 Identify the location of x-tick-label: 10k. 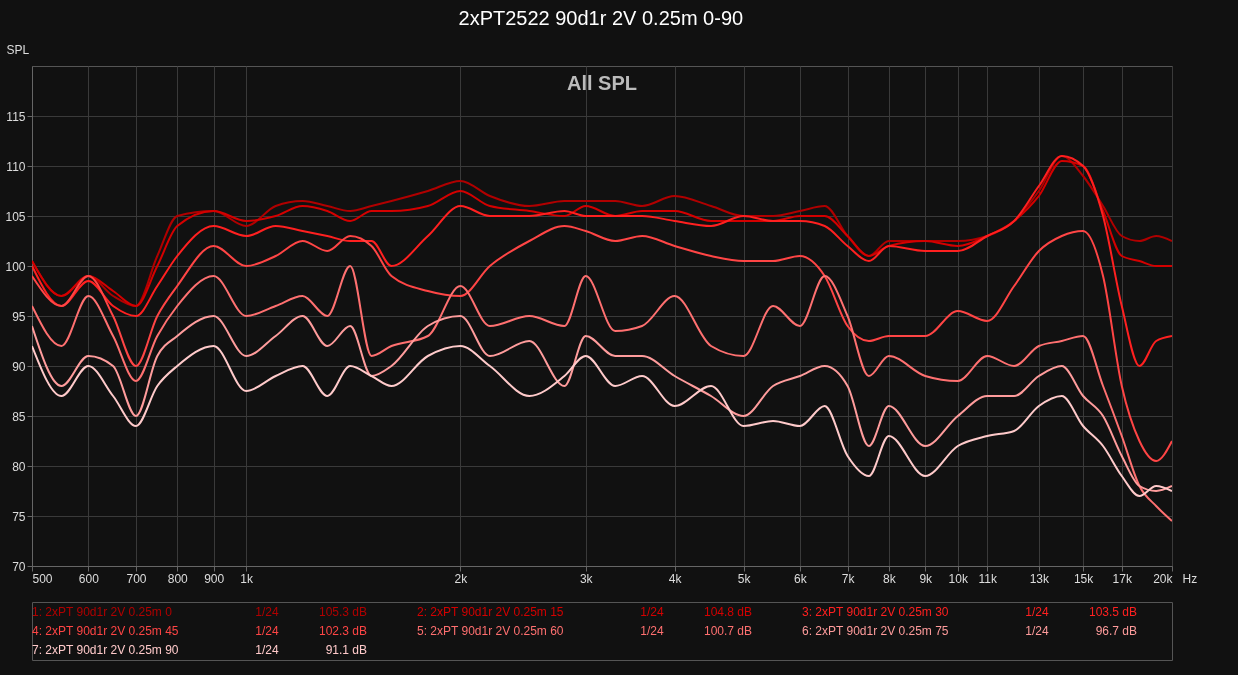
(958, 578).